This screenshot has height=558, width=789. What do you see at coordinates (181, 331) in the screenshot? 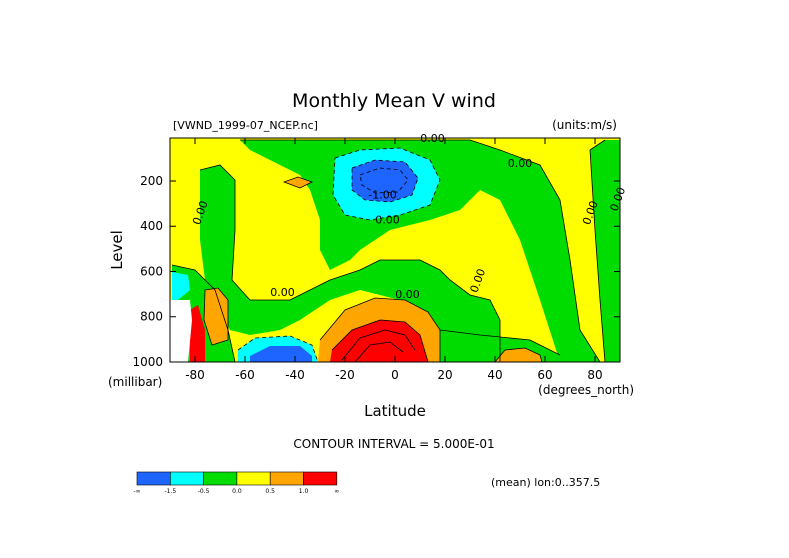
I see `white-missing-south` at bounding box center [181, 331].